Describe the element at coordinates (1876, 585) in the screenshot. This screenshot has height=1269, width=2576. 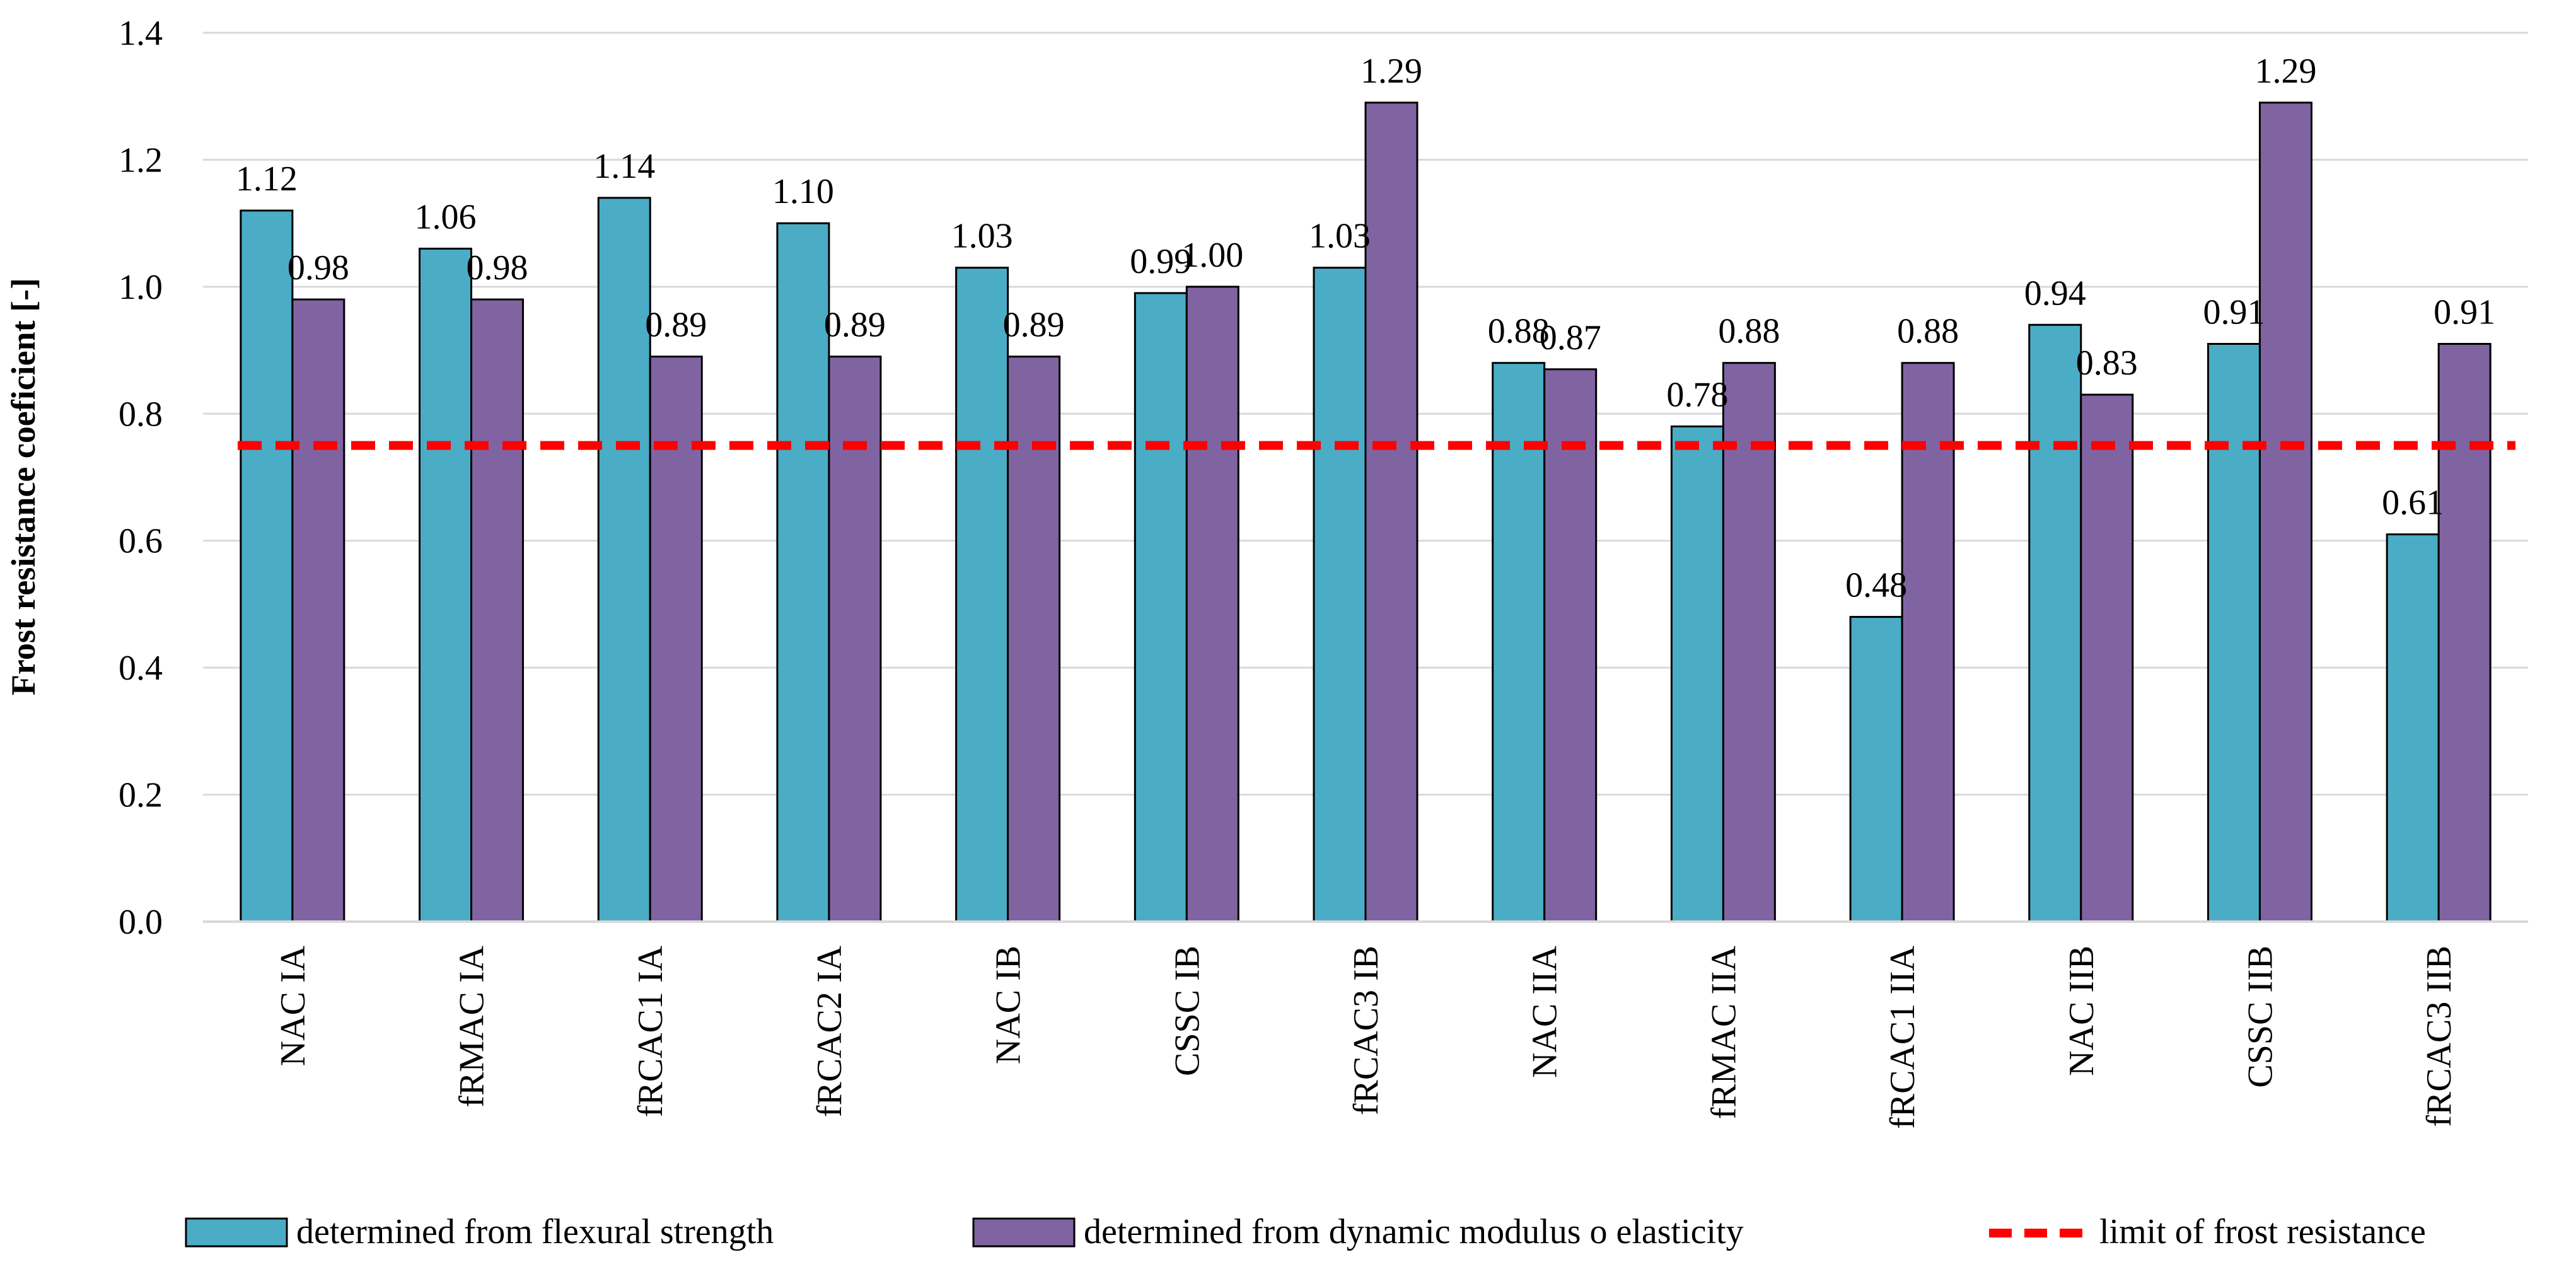
I see `data-label-flexural: 0.48` at that location.